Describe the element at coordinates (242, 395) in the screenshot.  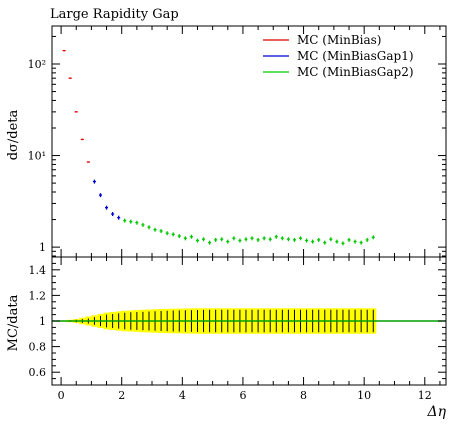
I see `x-tick-label: 6` at that location.